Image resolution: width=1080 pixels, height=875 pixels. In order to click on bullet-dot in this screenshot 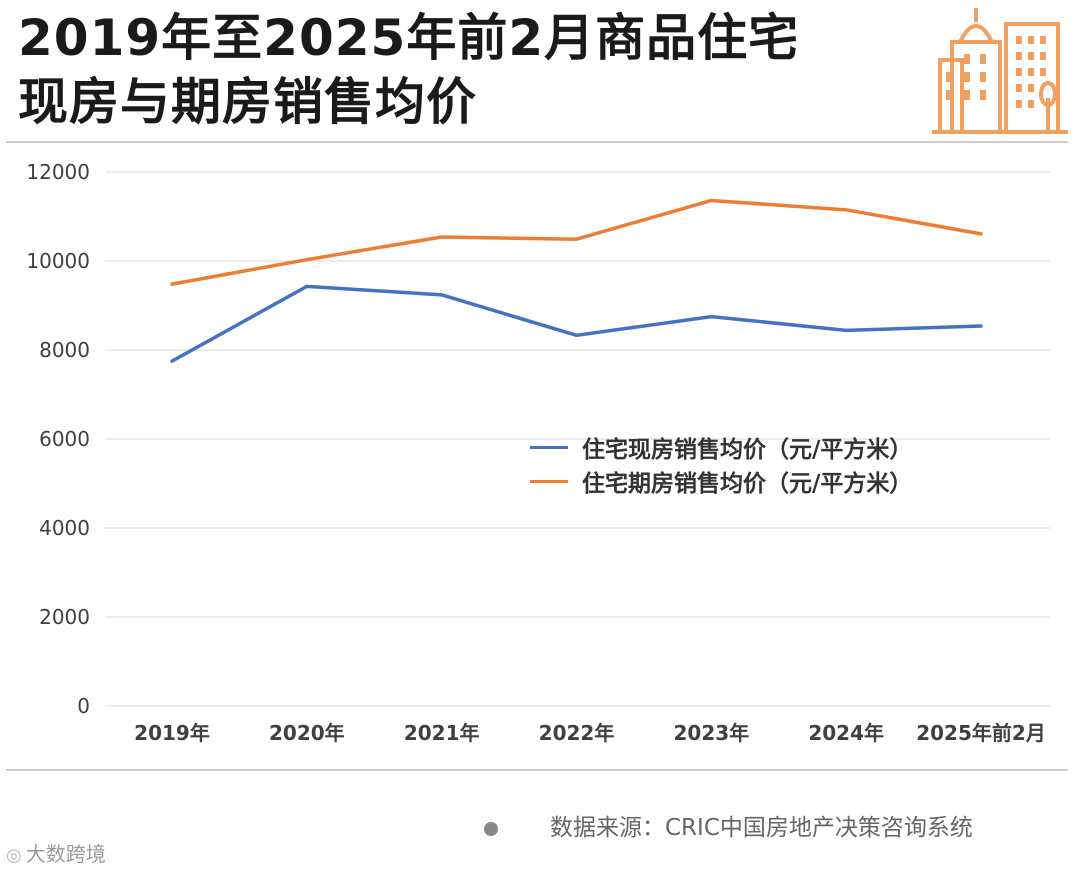, I will do `click(491, 828)`.